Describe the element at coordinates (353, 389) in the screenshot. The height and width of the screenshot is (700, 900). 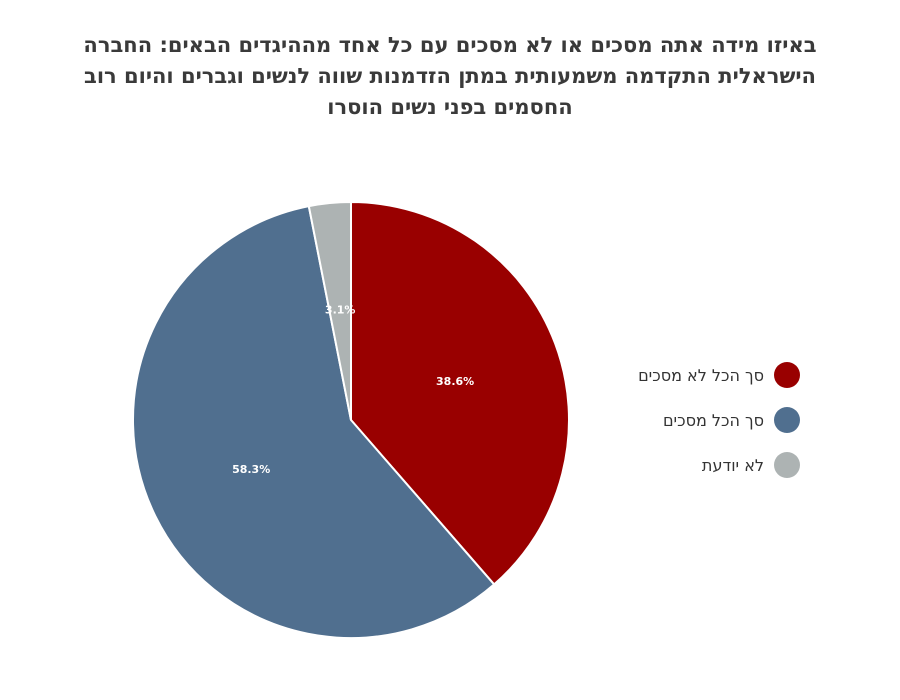
I see `pie-slice-labels: 38.6% 58.3% 3.1%` at that location.